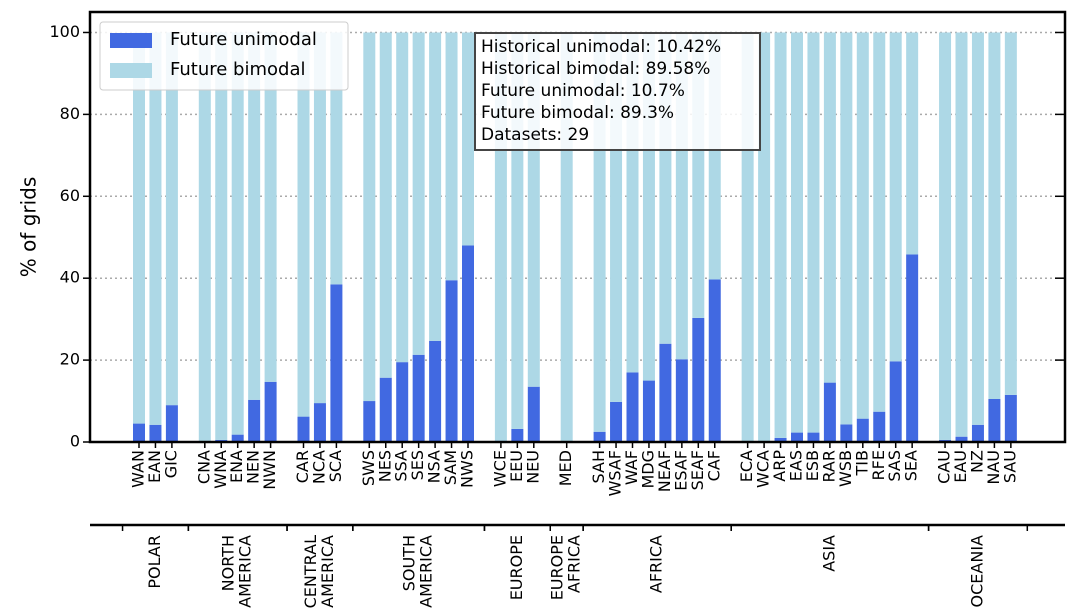 This screenshot has height=615, width=1069. What do you see at coordinates (617, 91) in the screenshot?
I see `annotation-box` at bounding box center [617, 91].